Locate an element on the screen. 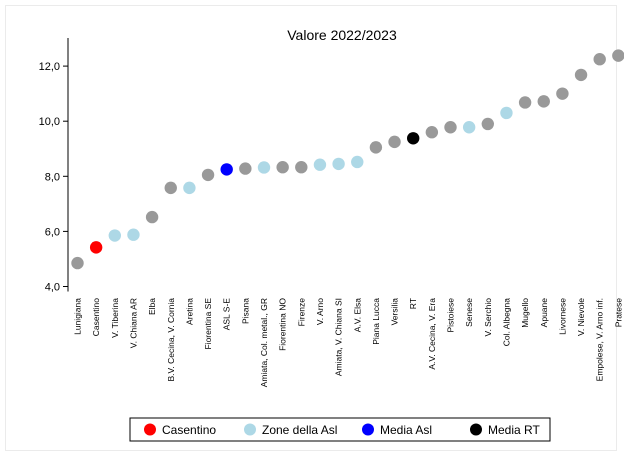 The width and height of the screenshot is (624, 457). category-label: Piana Lucca is located at coordinates (376, 321).